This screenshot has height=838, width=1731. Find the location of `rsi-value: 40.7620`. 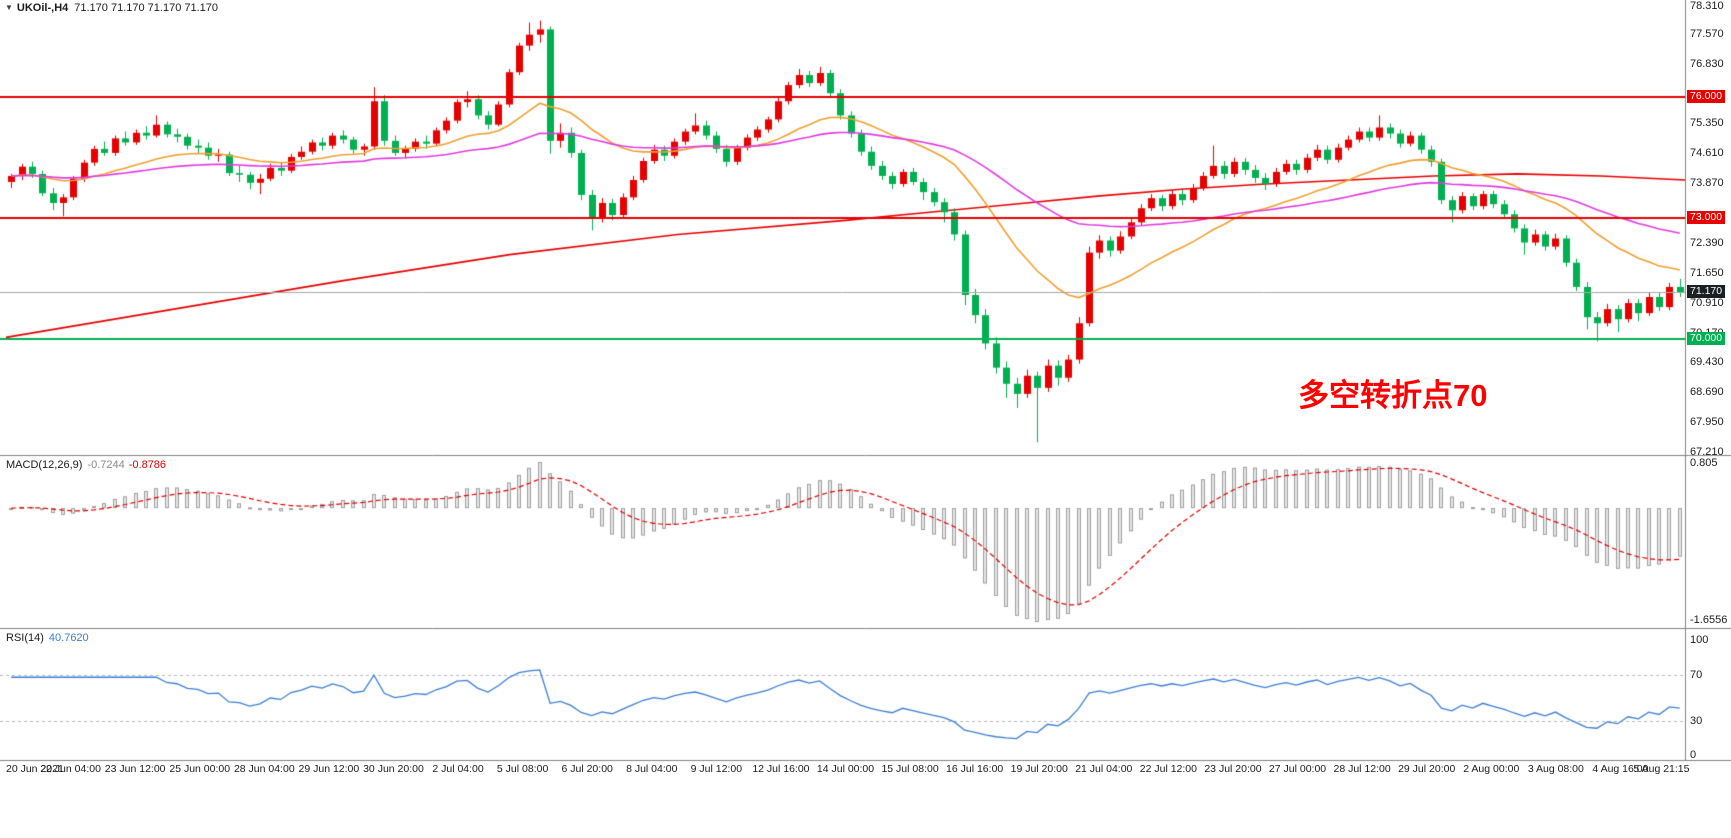

rsi-value: 40.7620 is located at coordinates (68, 638).